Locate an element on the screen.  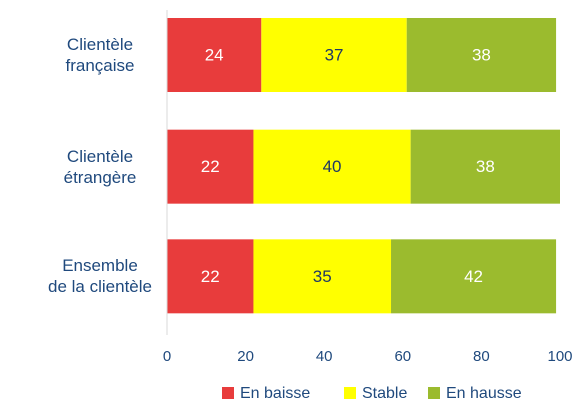
legend-label: Stable is located at coordinates (384, 393).